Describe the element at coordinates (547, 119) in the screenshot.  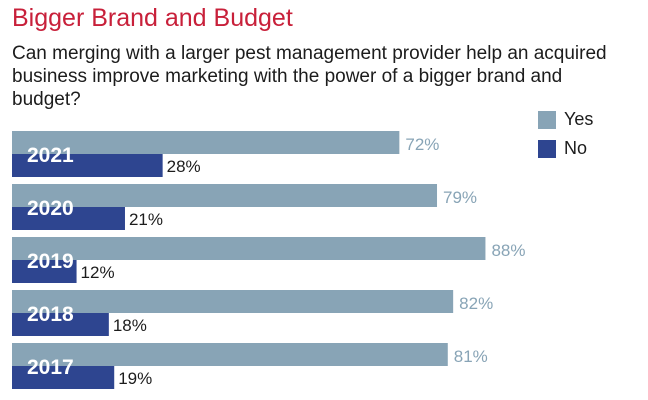
I see `legend-swatch-yes` at that location.